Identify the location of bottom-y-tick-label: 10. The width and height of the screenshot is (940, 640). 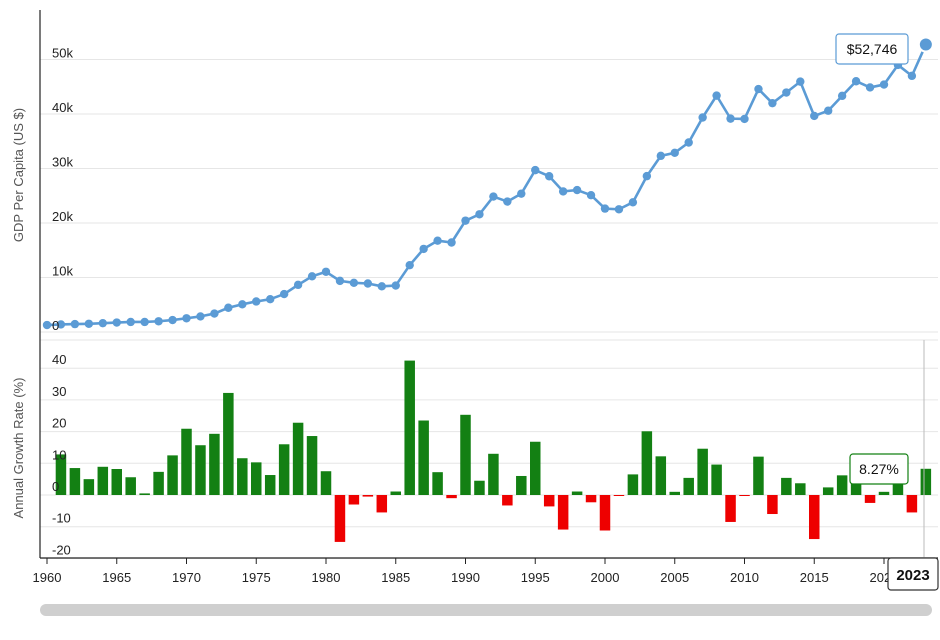
(59, 454).